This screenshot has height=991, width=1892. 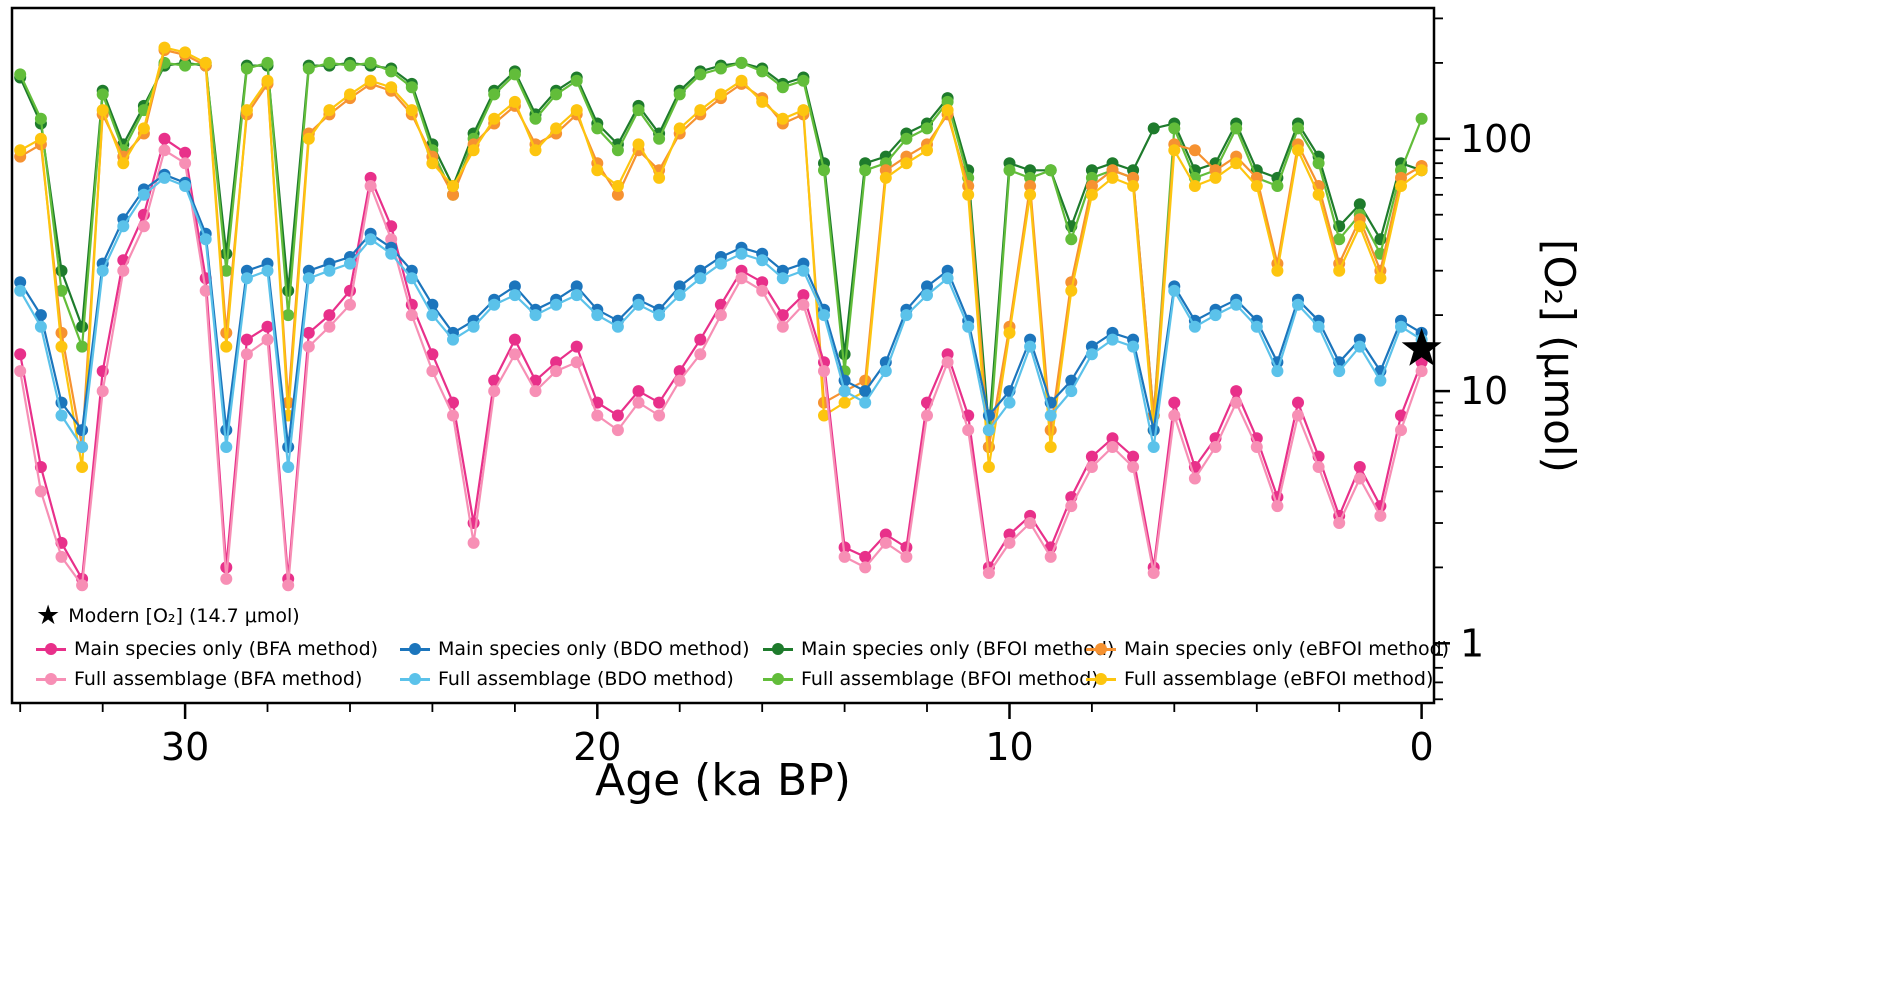 What do you see at coordinates (723, 780) in the screenshot?
I see `x-axis-title: Age (ka BP)` at bounding box center [723, 780].